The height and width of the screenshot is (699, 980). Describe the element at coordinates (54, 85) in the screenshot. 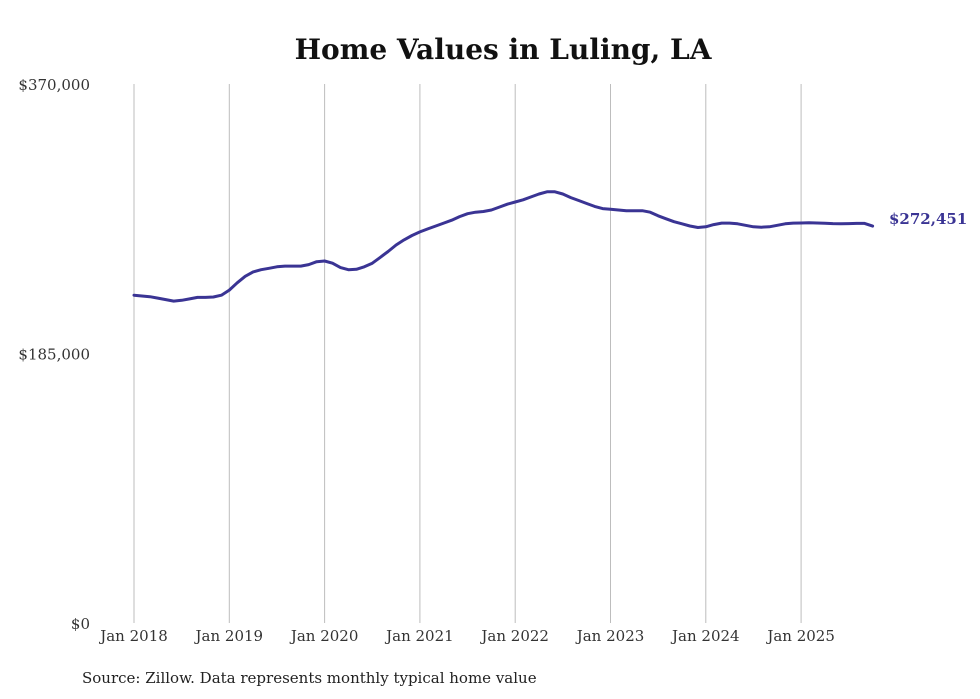

I see `y-tick-label: $370,000` at that location.